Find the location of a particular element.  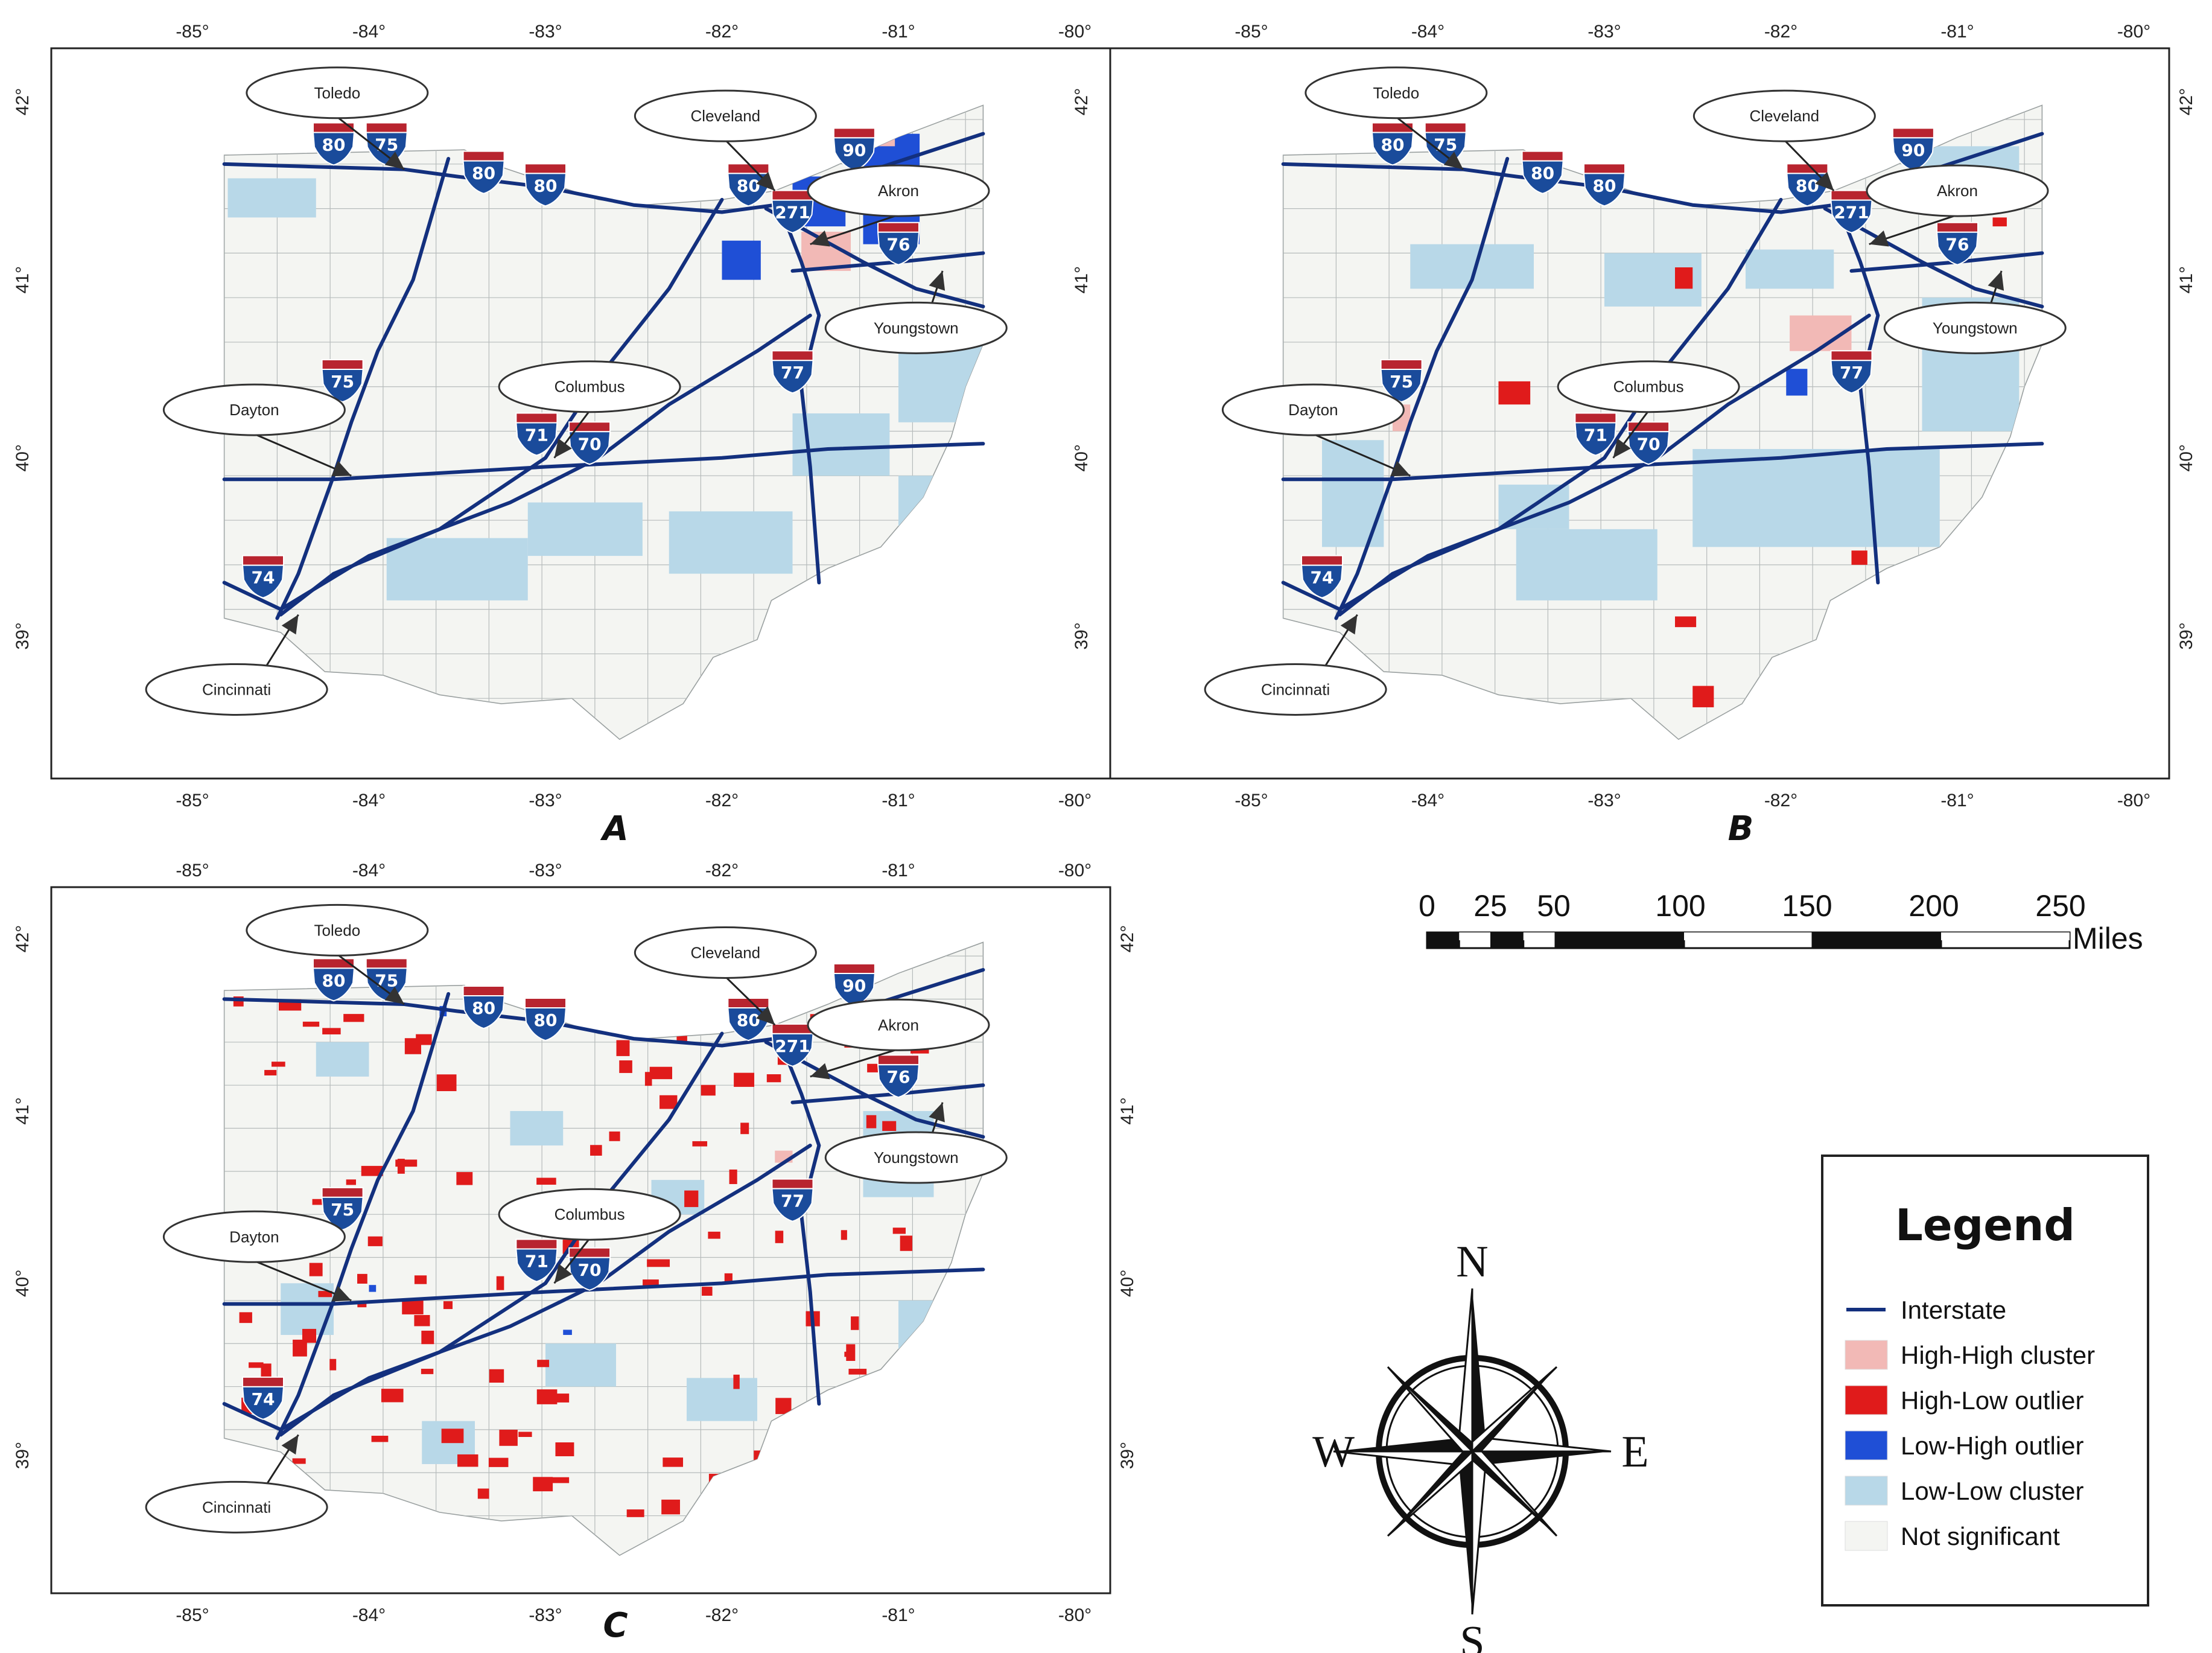

longitude-label: -85° is located at coordinates (192, 1615).